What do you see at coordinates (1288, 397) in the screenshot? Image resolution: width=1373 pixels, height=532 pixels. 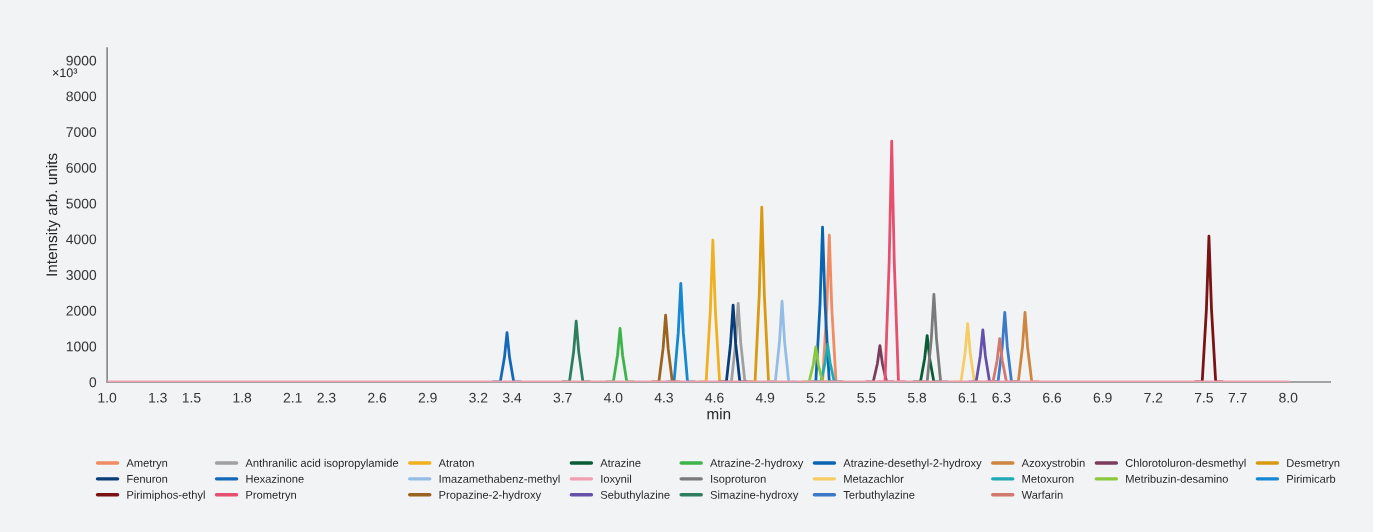 I see `x-tick-label: 8.0` at bounding box center [1288, 397].